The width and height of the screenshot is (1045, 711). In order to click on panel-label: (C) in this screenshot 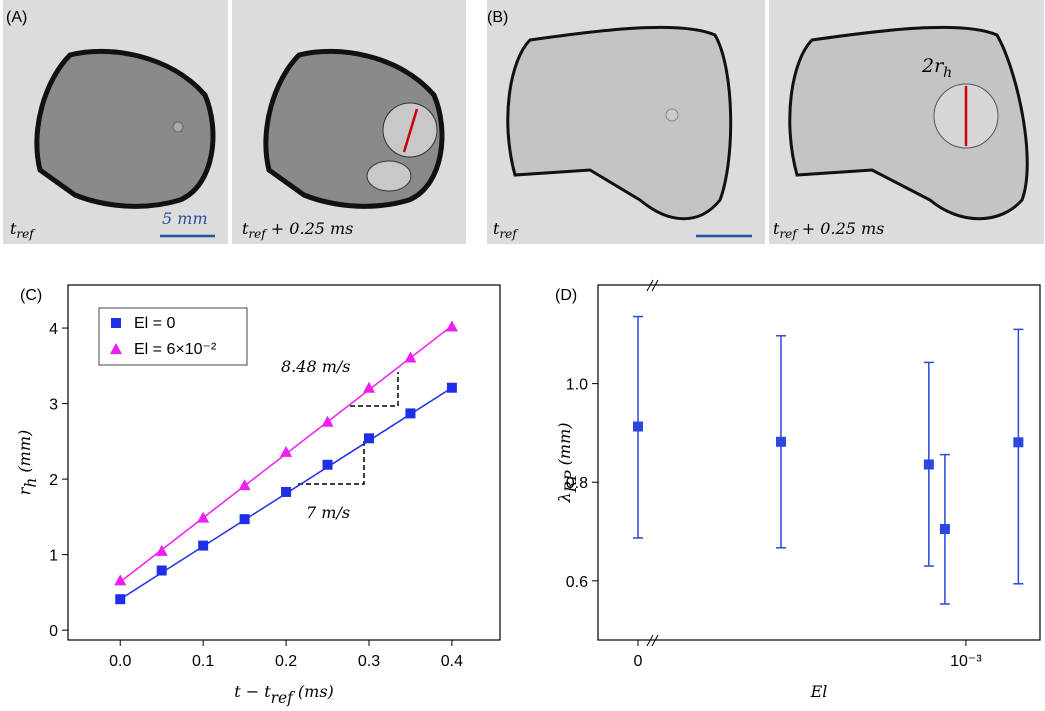, I will do `click(31, 295)`.